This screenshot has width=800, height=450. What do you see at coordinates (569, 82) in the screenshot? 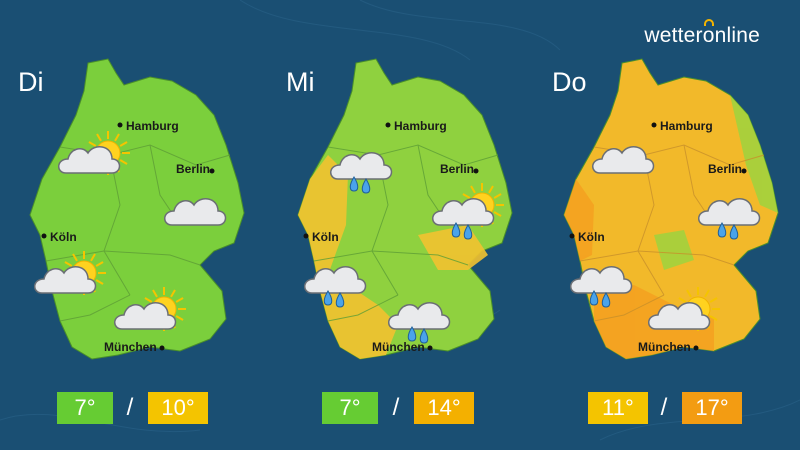
I see `day-label: Do` at bounding box center [569, 82].